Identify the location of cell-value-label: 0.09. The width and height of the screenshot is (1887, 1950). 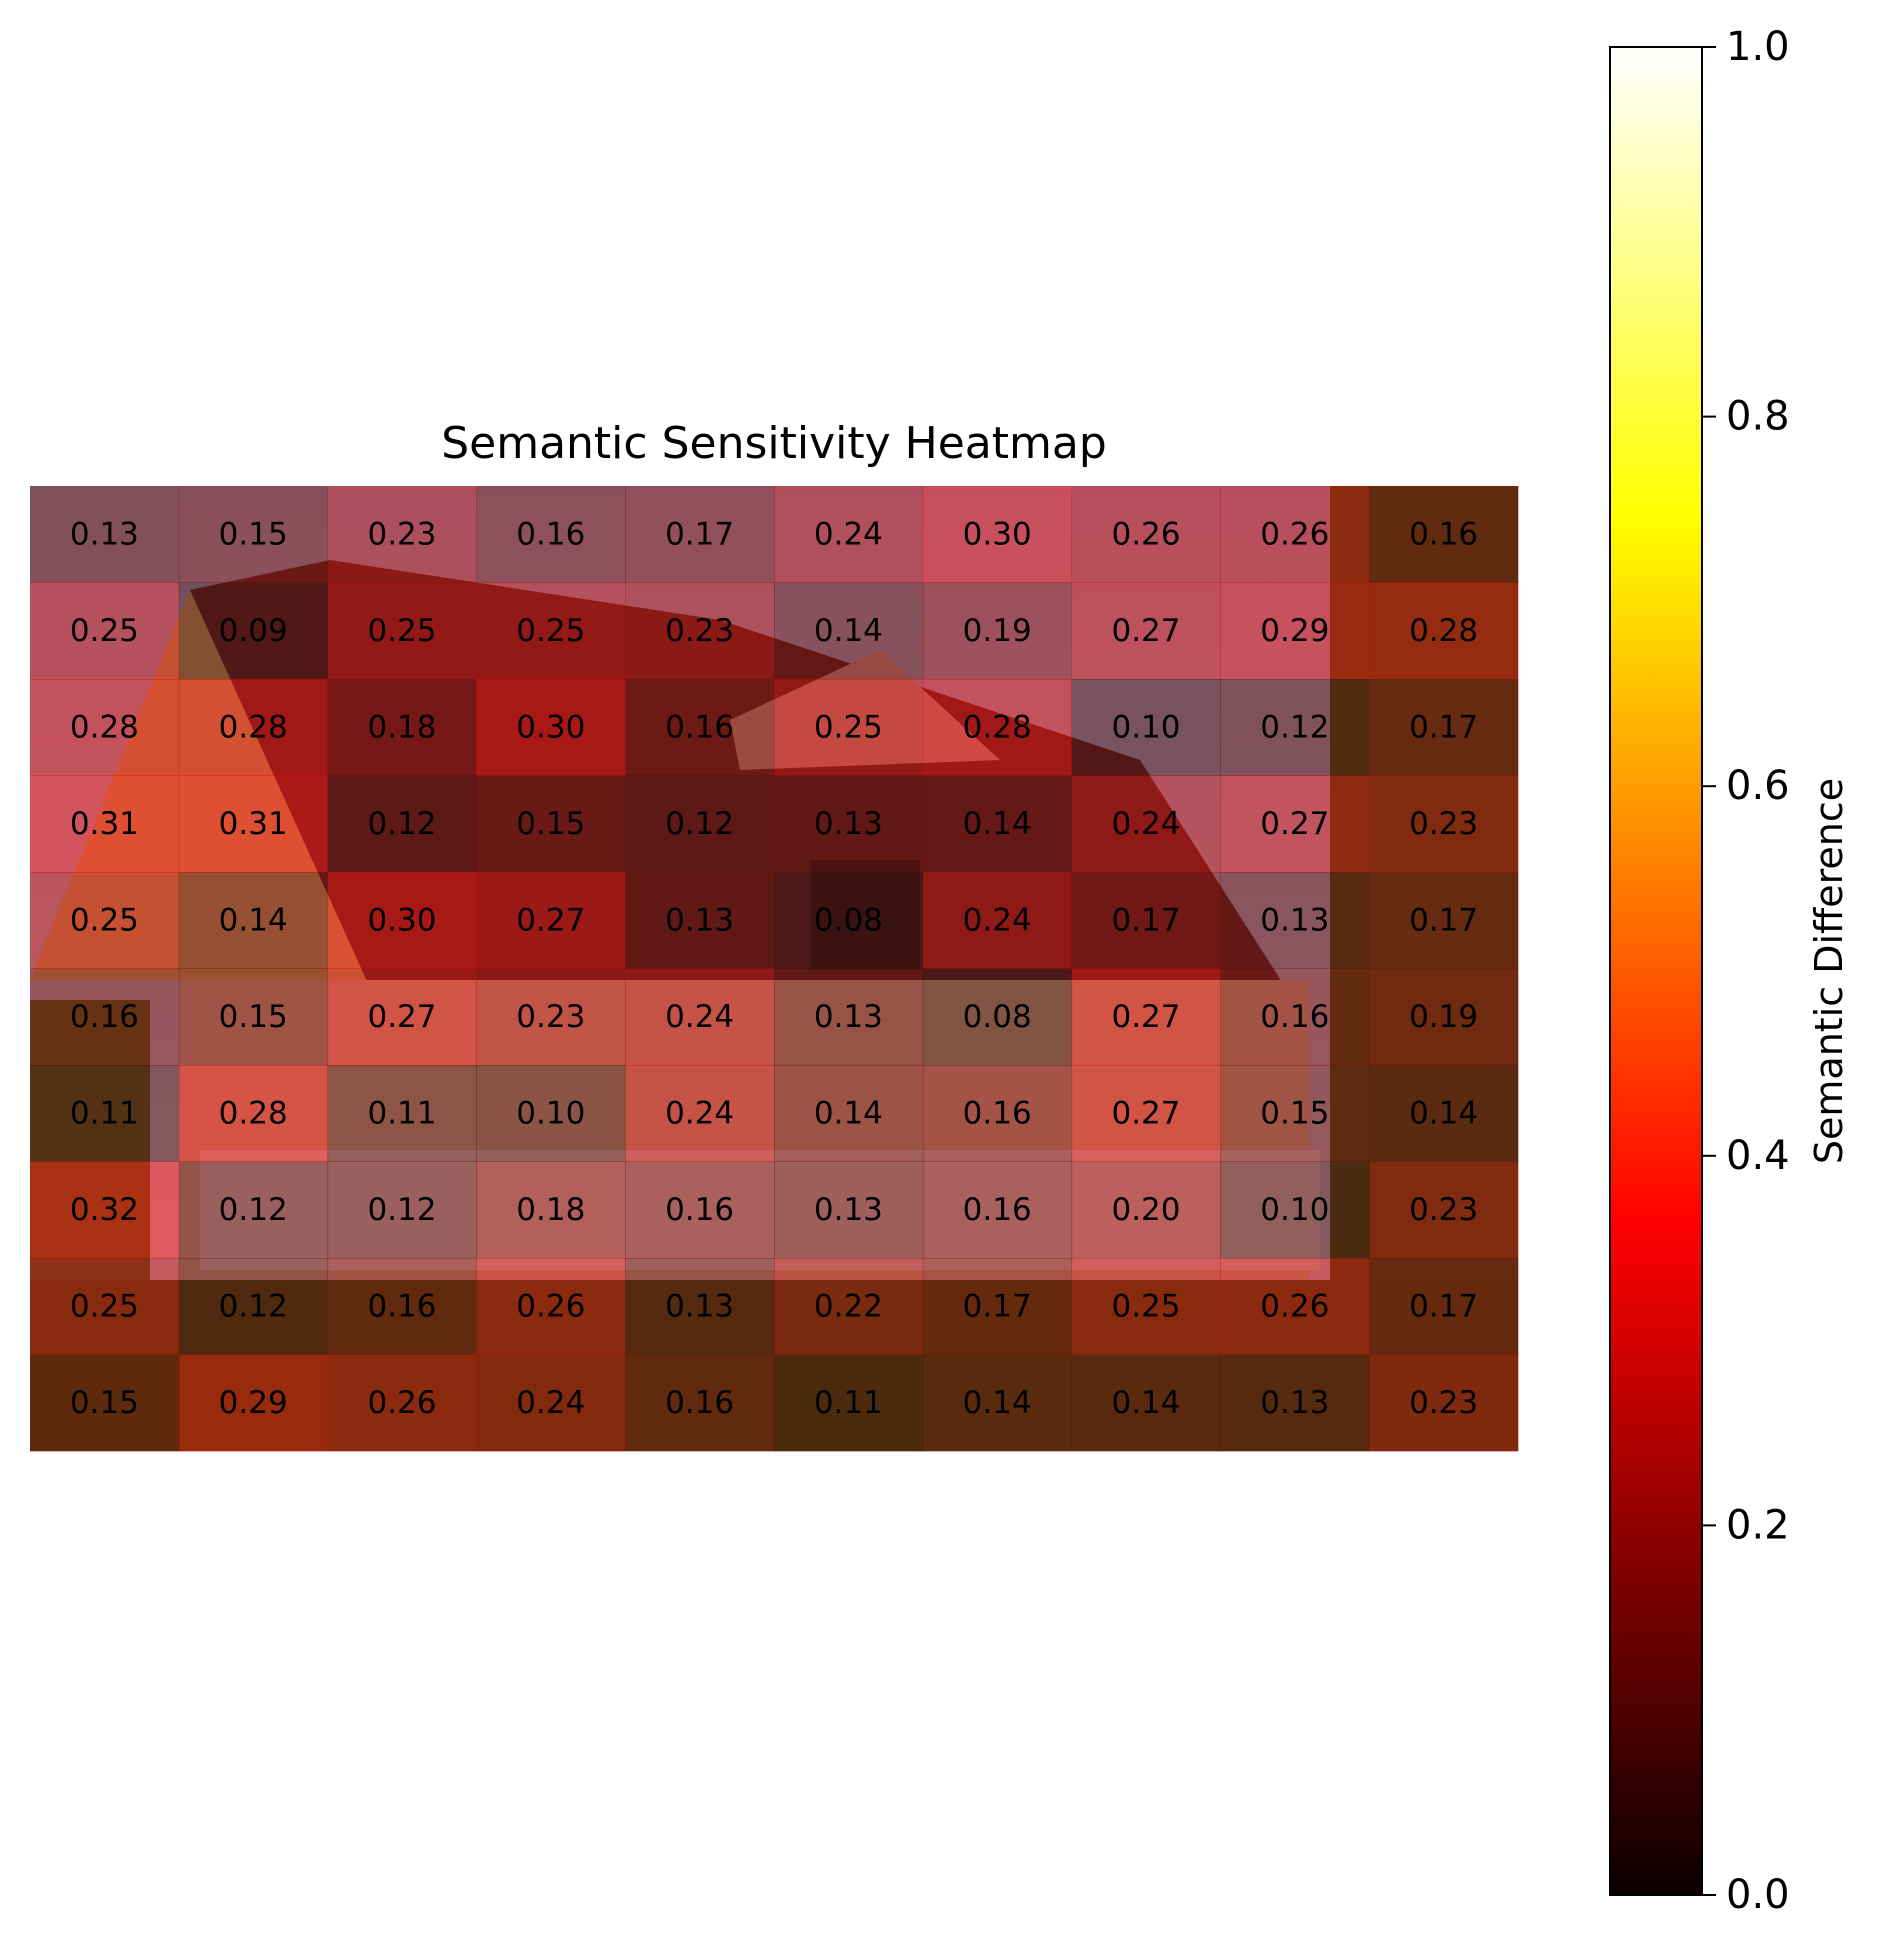
(253, 631).